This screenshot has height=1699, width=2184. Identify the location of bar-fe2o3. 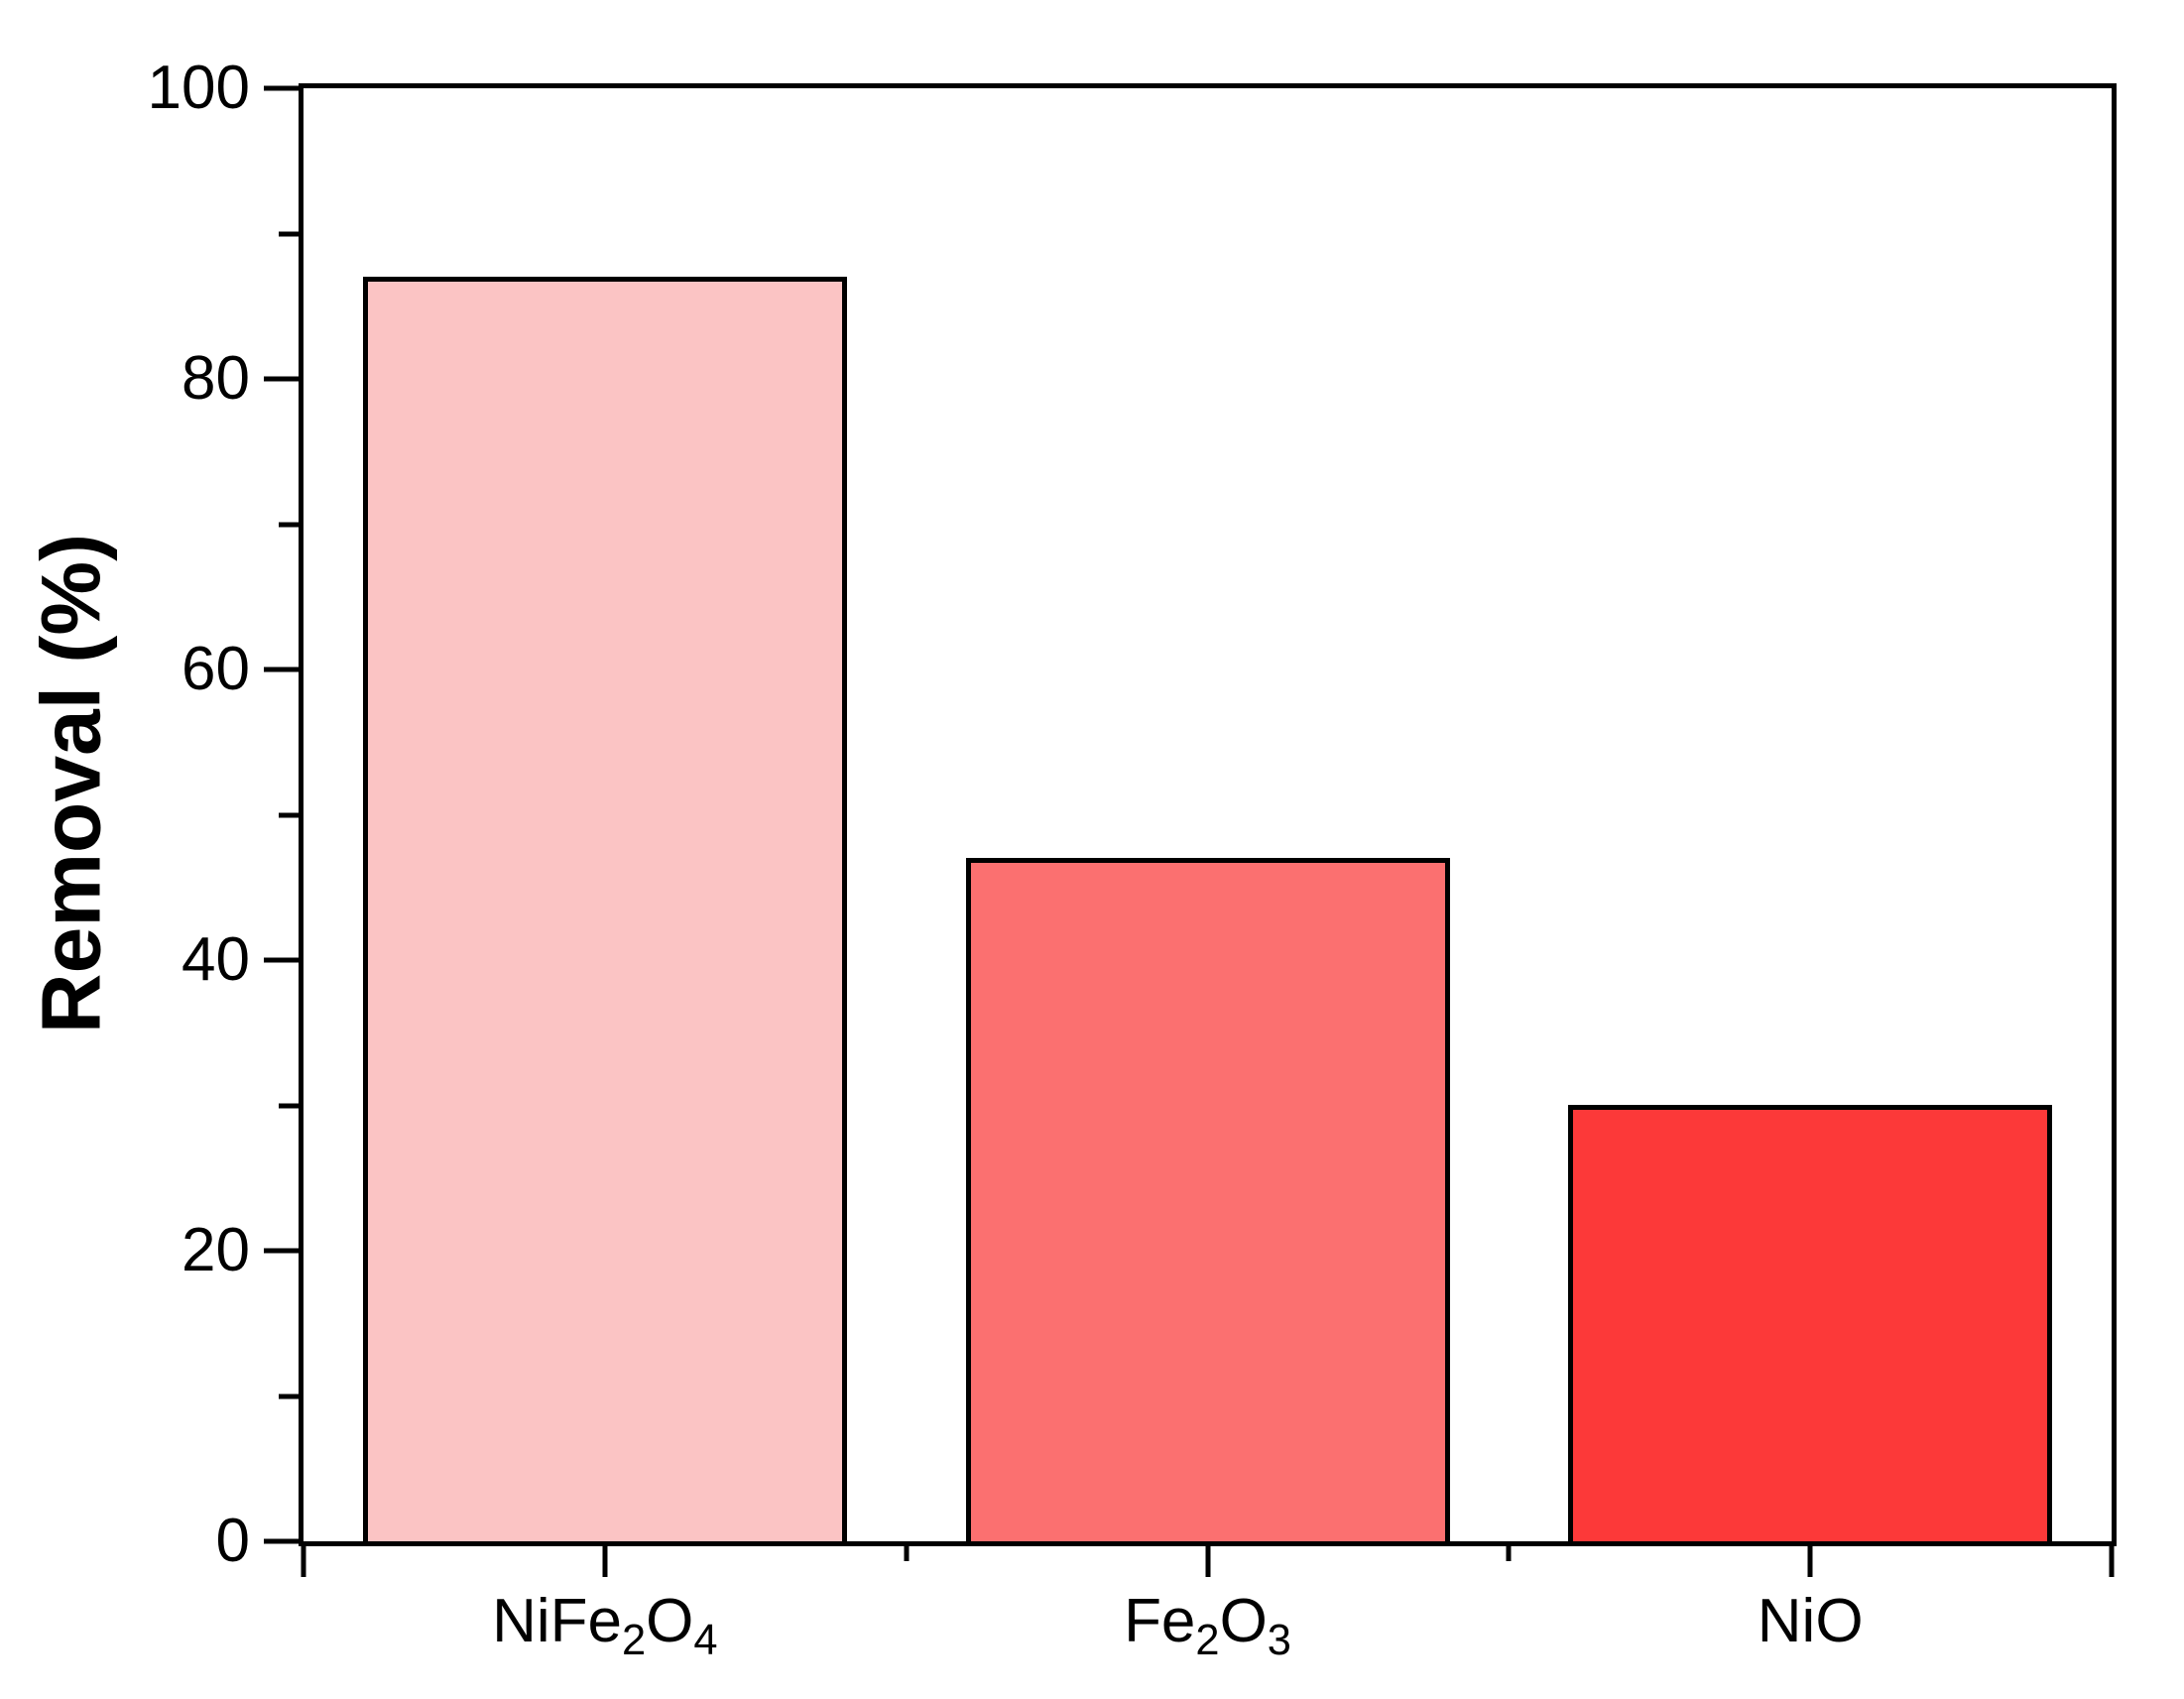
(1207, 1199).